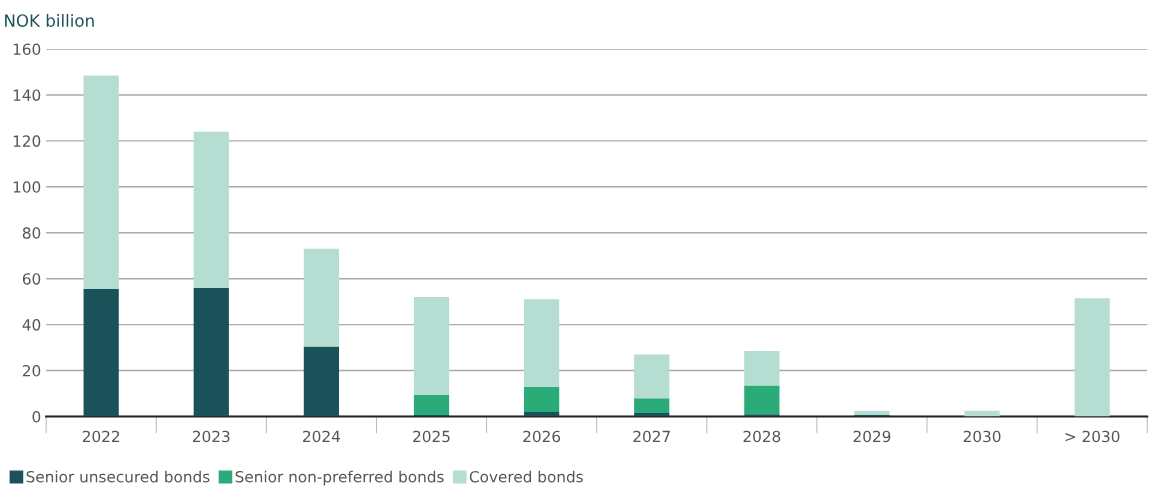 Image resolution: width=1153 pixels, height=490 pixels. Describe the element at coordinates (101, 436) in the screenshot. I see `x-tick-label: 2022` at that location.